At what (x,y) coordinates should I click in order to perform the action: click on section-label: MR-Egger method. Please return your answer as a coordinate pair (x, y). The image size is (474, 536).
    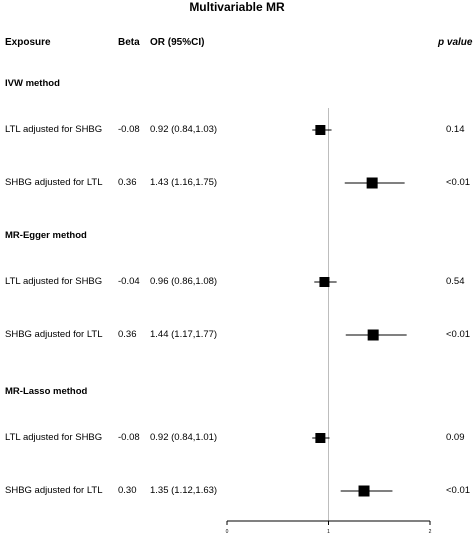
    Looking at the image, I should click on (46, 235).